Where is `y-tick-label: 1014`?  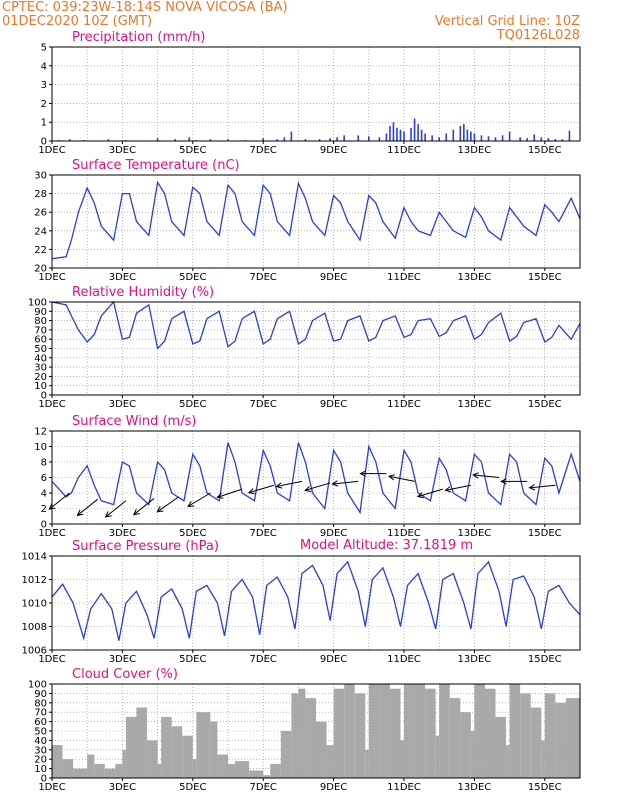
y-tick-label: 1014 is located at coordinates (34, 557).